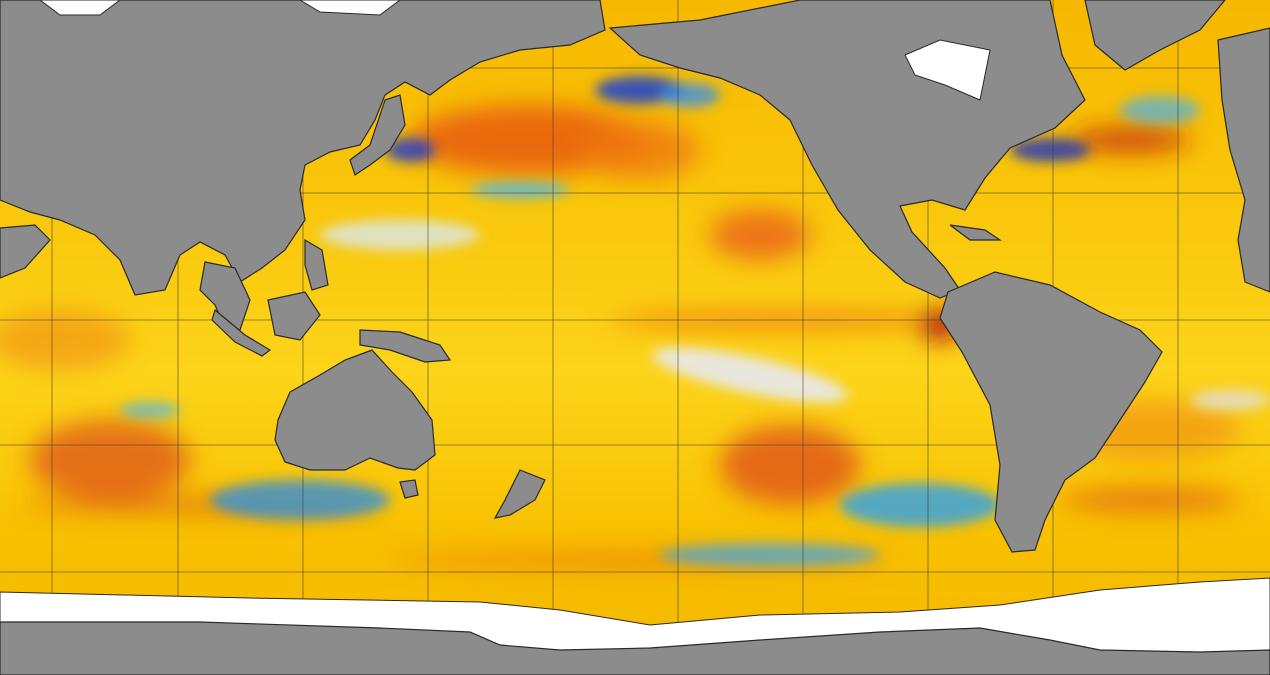  I want to click on cuba, so click(975, 232).